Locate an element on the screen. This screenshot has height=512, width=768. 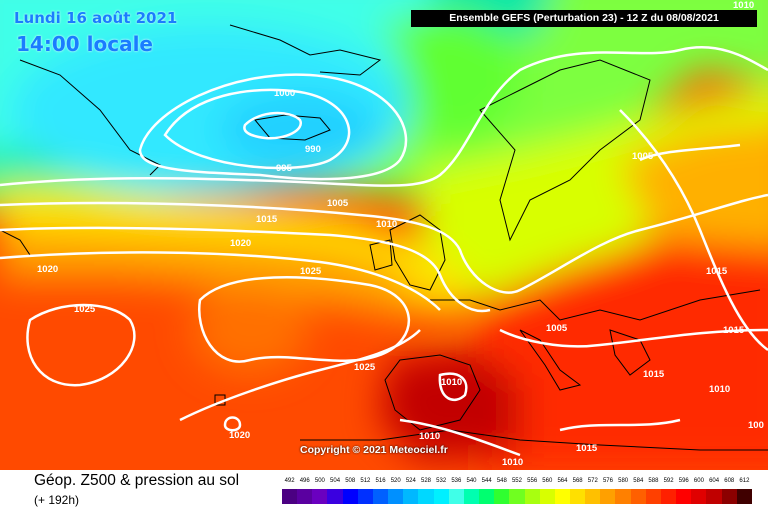
lead-time: (+ 192h) is located at coordinates (57, 500).